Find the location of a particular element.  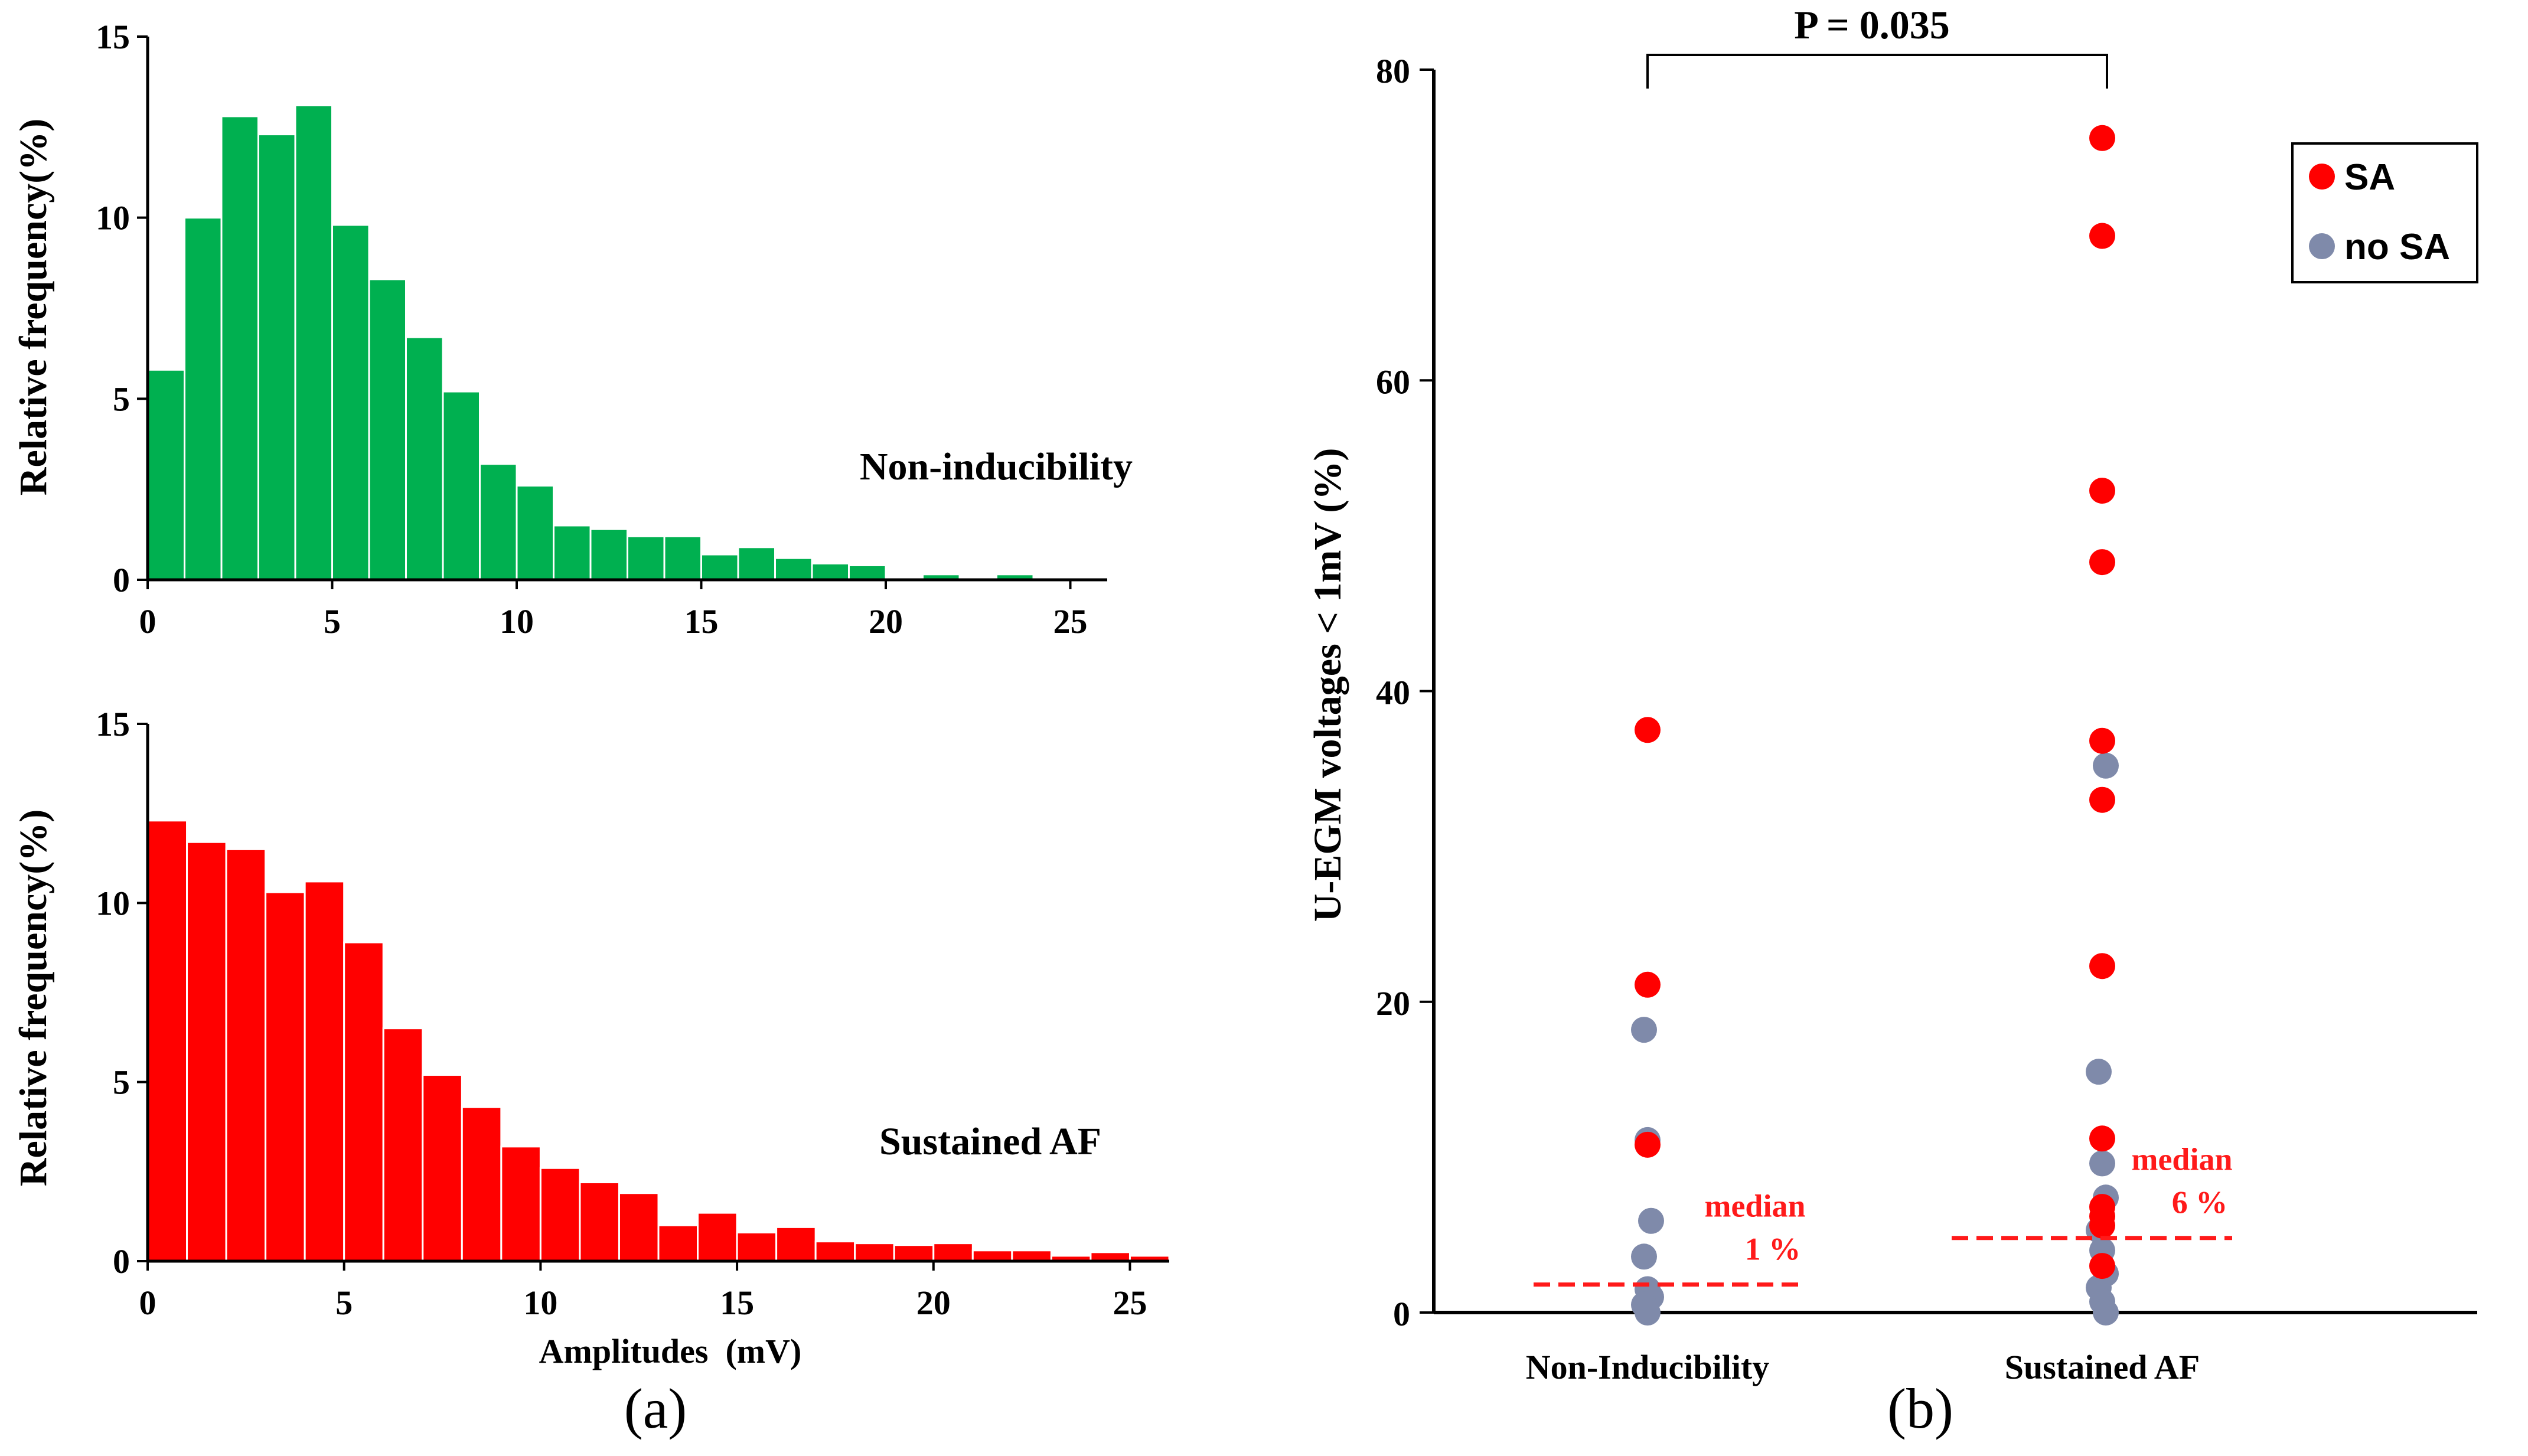

legend-label-no-sa: no SA is located at coordinates (2397, 247).